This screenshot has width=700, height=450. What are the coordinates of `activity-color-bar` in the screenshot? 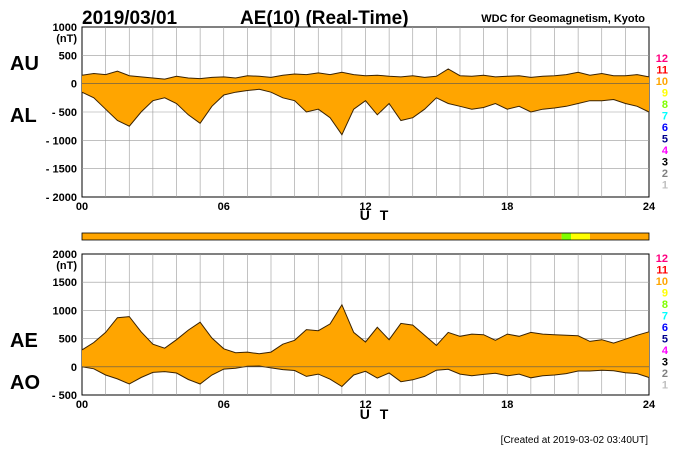 It's located at (365, 236).